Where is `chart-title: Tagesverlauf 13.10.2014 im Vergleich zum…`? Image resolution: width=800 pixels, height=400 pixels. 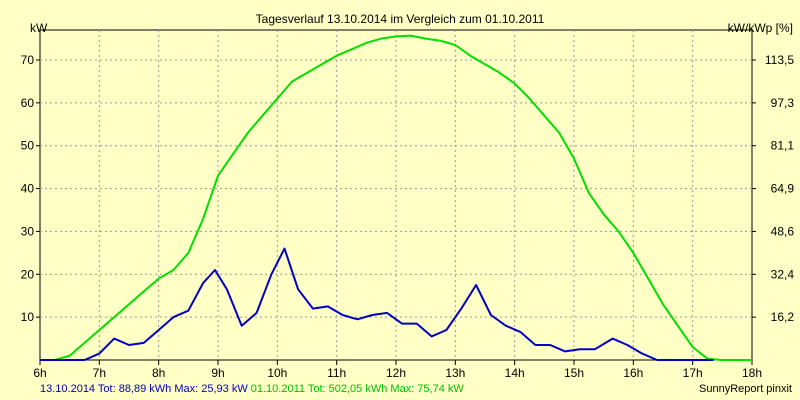
chart-title: Tagesverlauf 13.10.2014 im Vergleich zum… is located at coordinates (400, 19).